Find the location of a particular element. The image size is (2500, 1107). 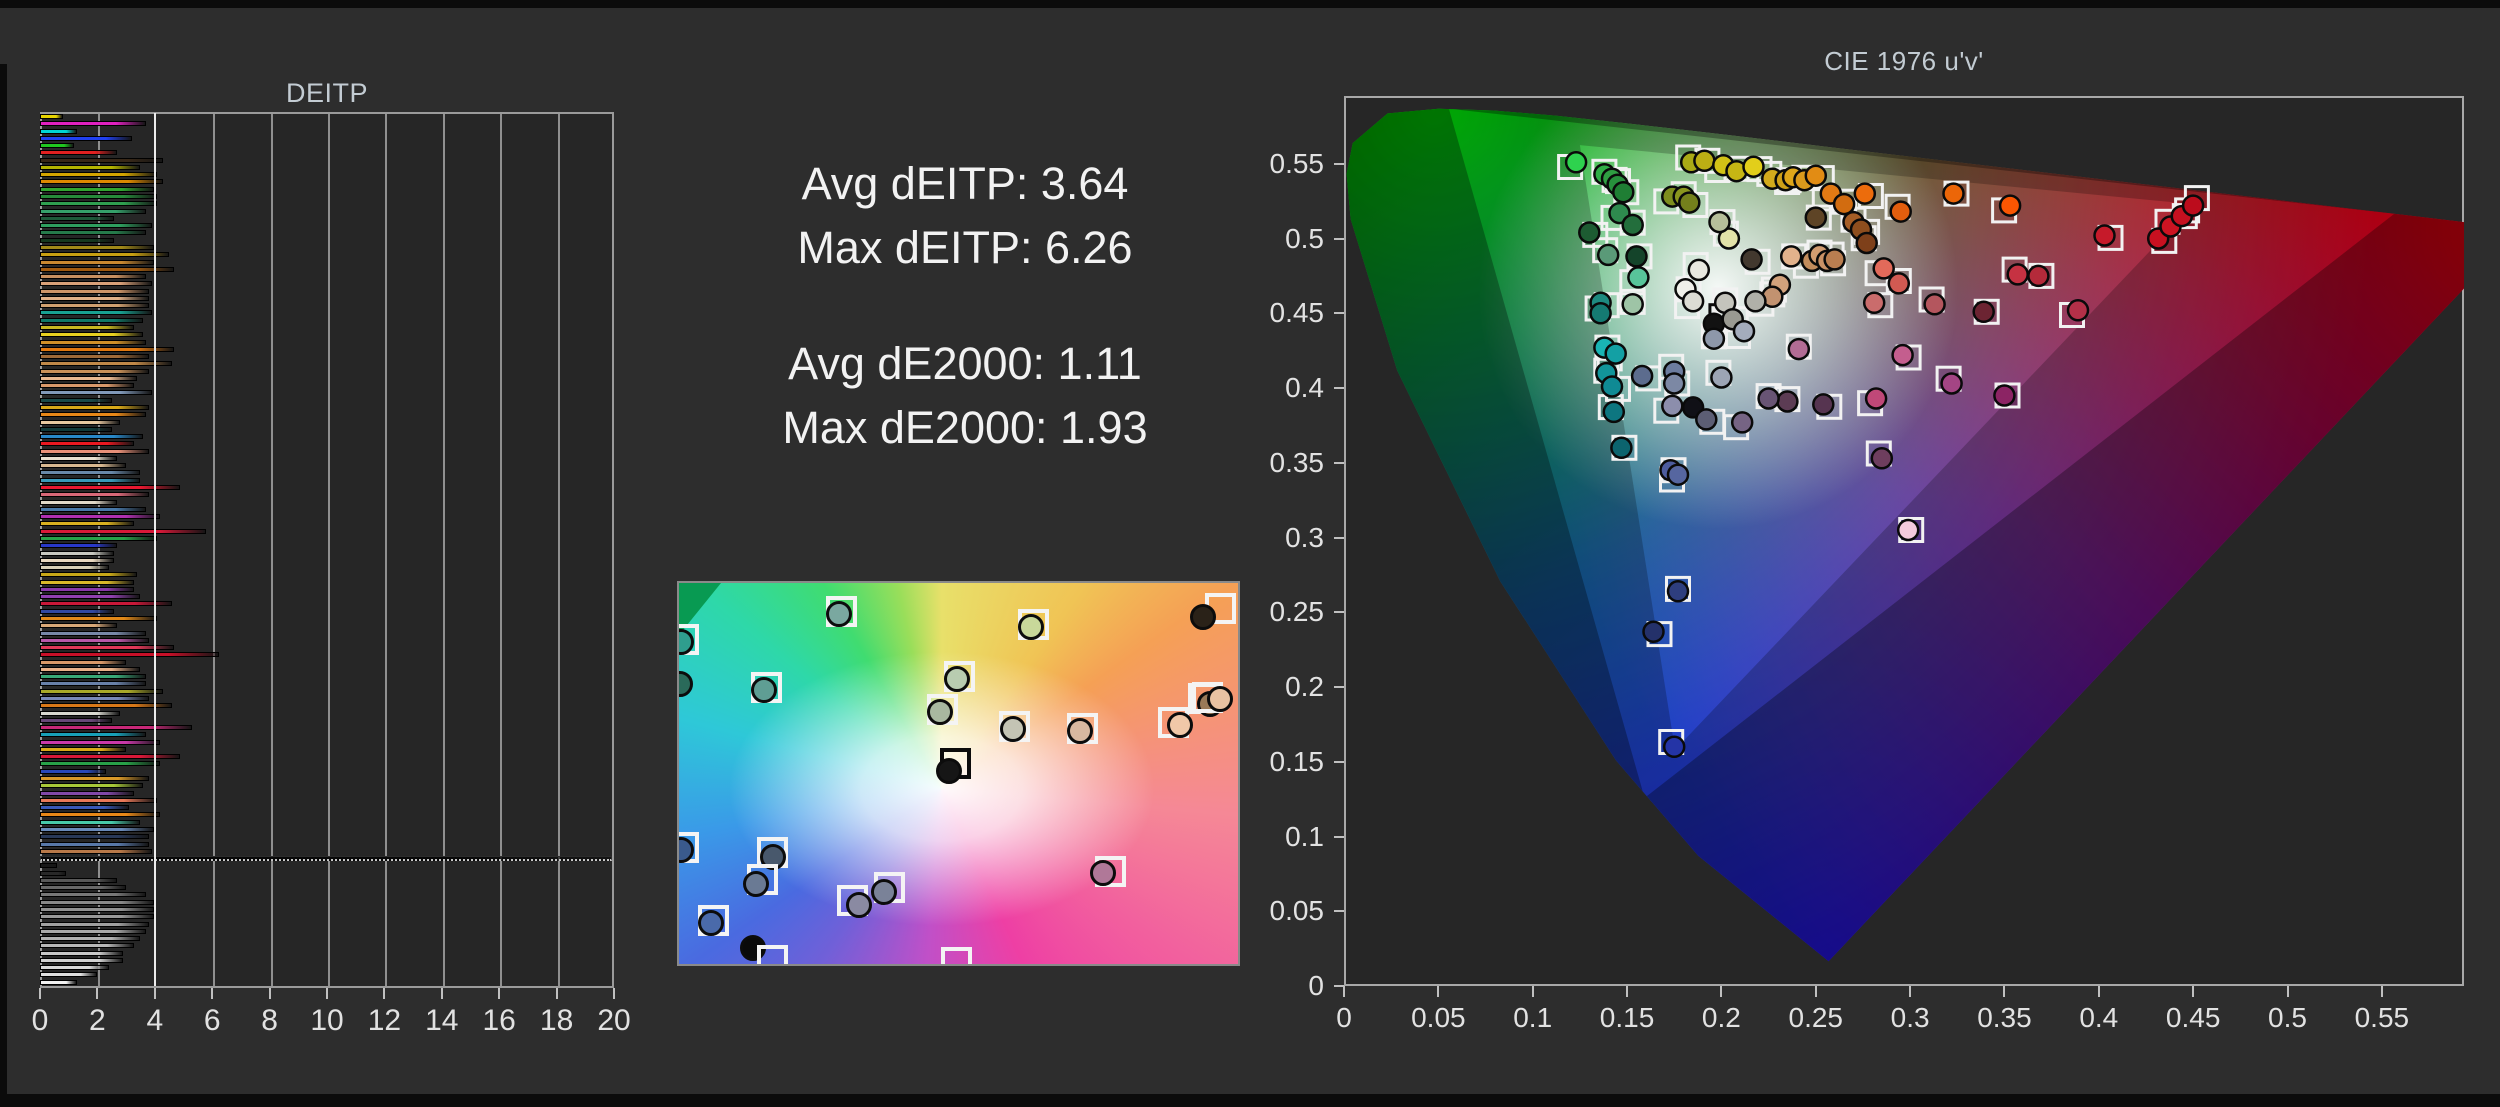

cie-x-tick-label: 0.35 is located at coordinates (2004, 1017).